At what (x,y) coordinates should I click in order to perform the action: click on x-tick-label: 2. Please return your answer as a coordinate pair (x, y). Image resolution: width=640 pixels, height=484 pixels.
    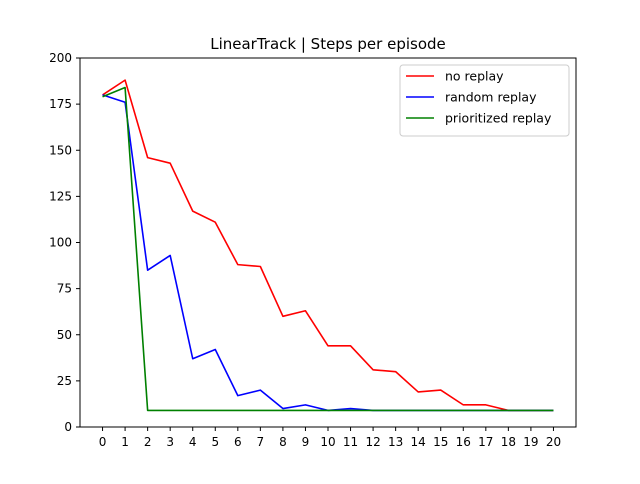
    Looking at the image, I should click on (148, 442).